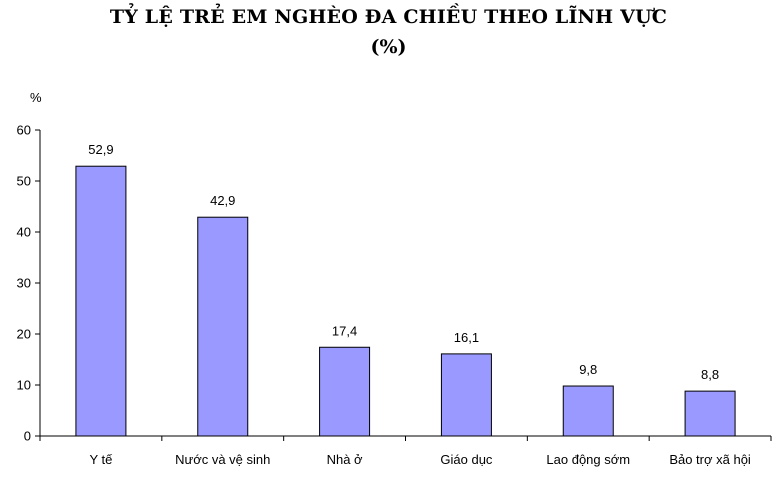 This screenshot has height=477, width=777. I want to click on y-tick-label: 0, so click(27, 436).